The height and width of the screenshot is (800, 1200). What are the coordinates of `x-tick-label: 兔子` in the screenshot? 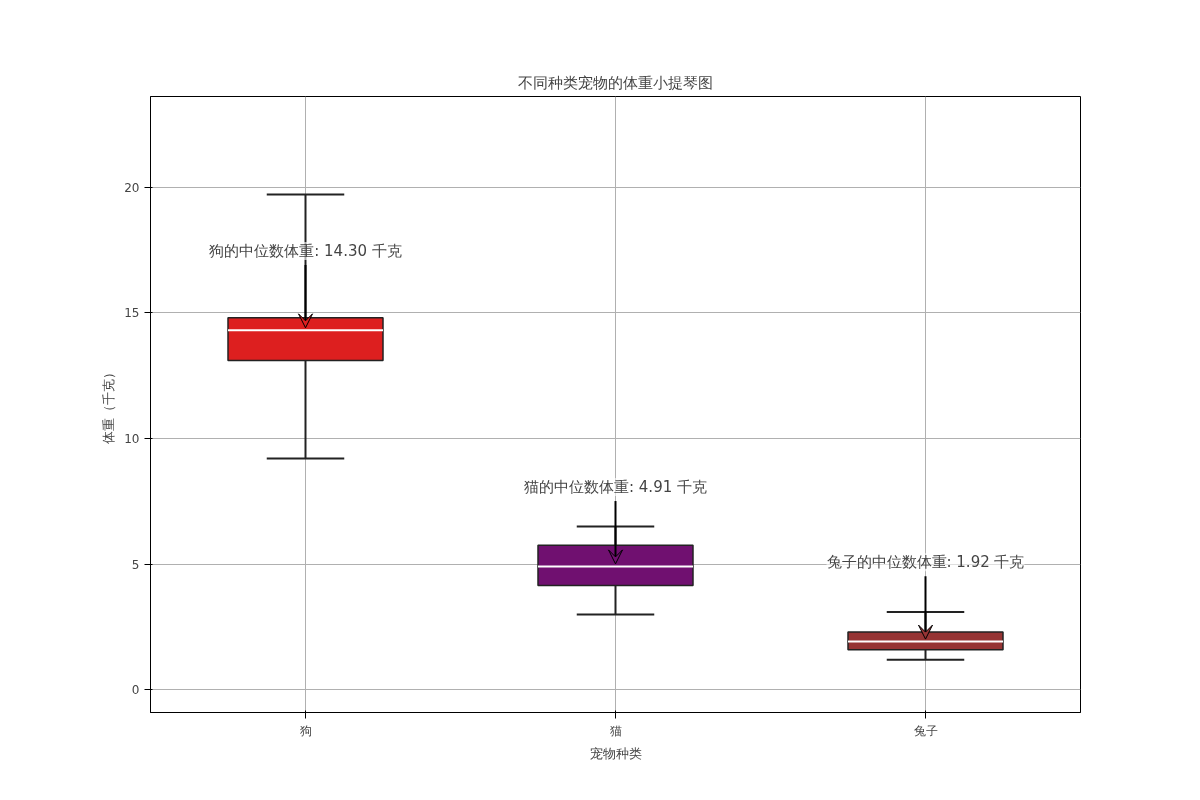 It's located at (925, 730).